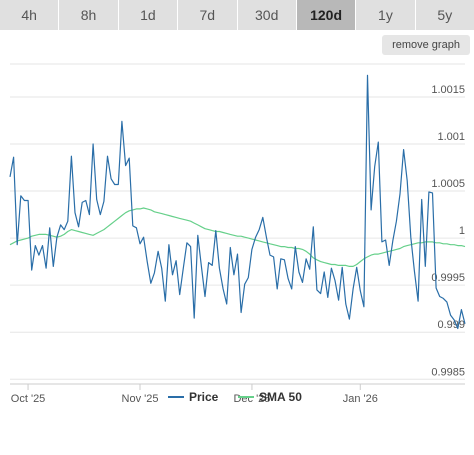  What do you see at coordinates (360, 399) in the screenshot?
I see `x-tick-label: Jan '26` at bounding box center [360, 399].